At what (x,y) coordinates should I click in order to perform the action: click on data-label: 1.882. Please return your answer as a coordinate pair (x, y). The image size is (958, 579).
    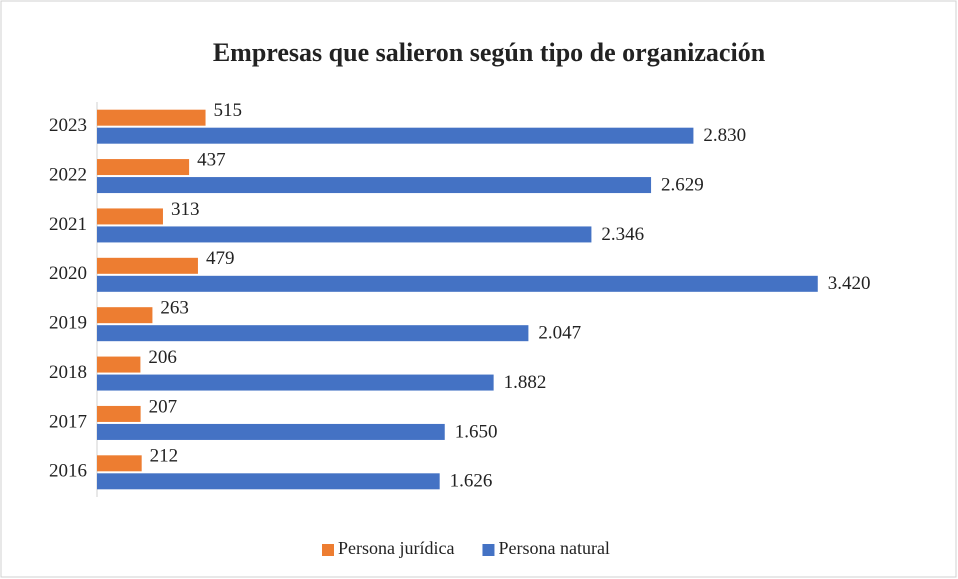
    Looking at the image, I should click on (525, 382).